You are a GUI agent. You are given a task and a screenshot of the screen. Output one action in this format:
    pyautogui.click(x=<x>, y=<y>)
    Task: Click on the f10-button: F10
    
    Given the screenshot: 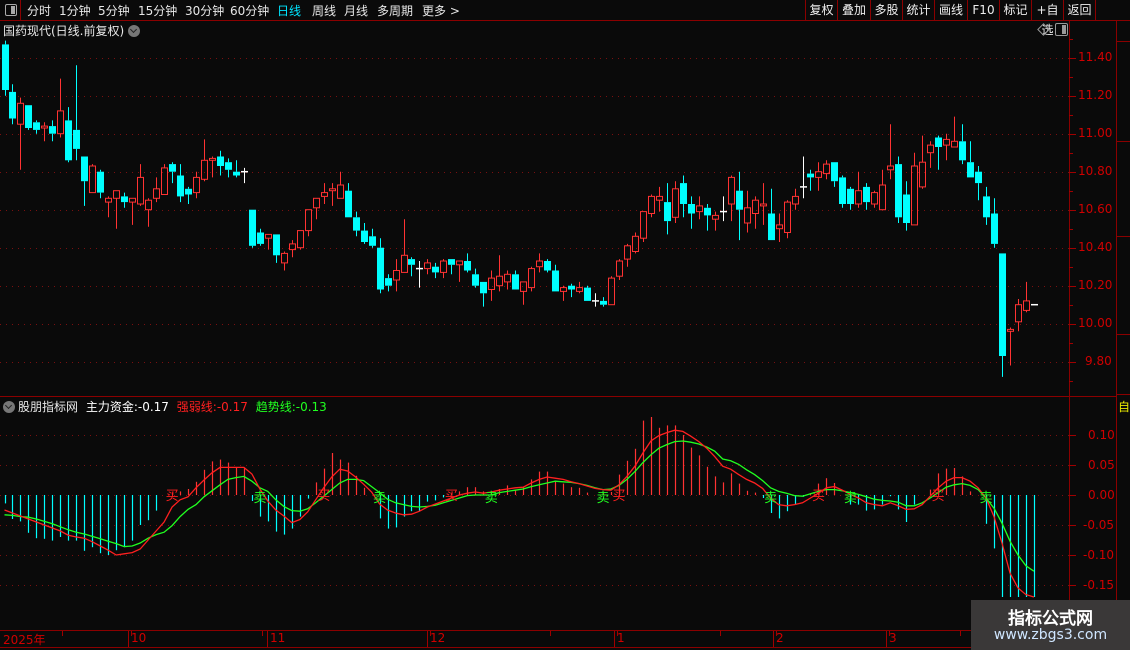 What is the action you would take?
    pyautogui.click(x=983, y=10)
    